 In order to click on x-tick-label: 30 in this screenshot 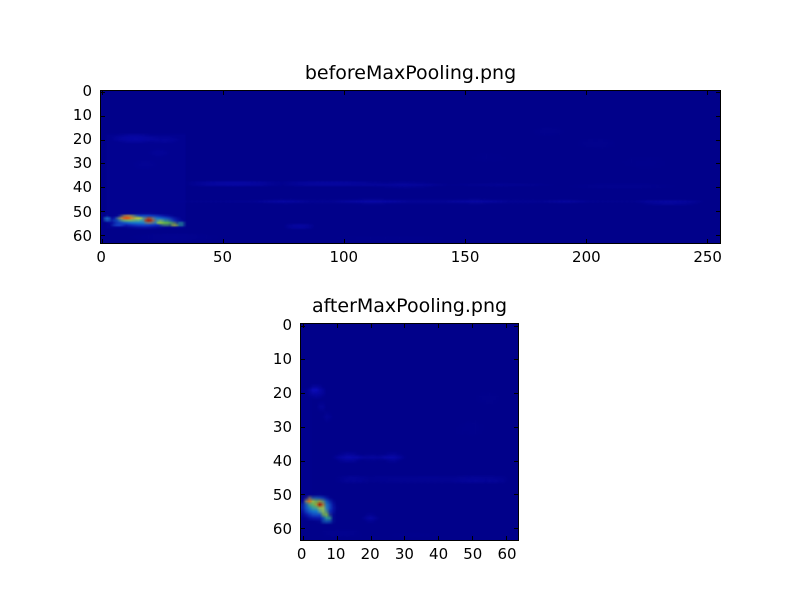, I will do `click(404, 554)`.